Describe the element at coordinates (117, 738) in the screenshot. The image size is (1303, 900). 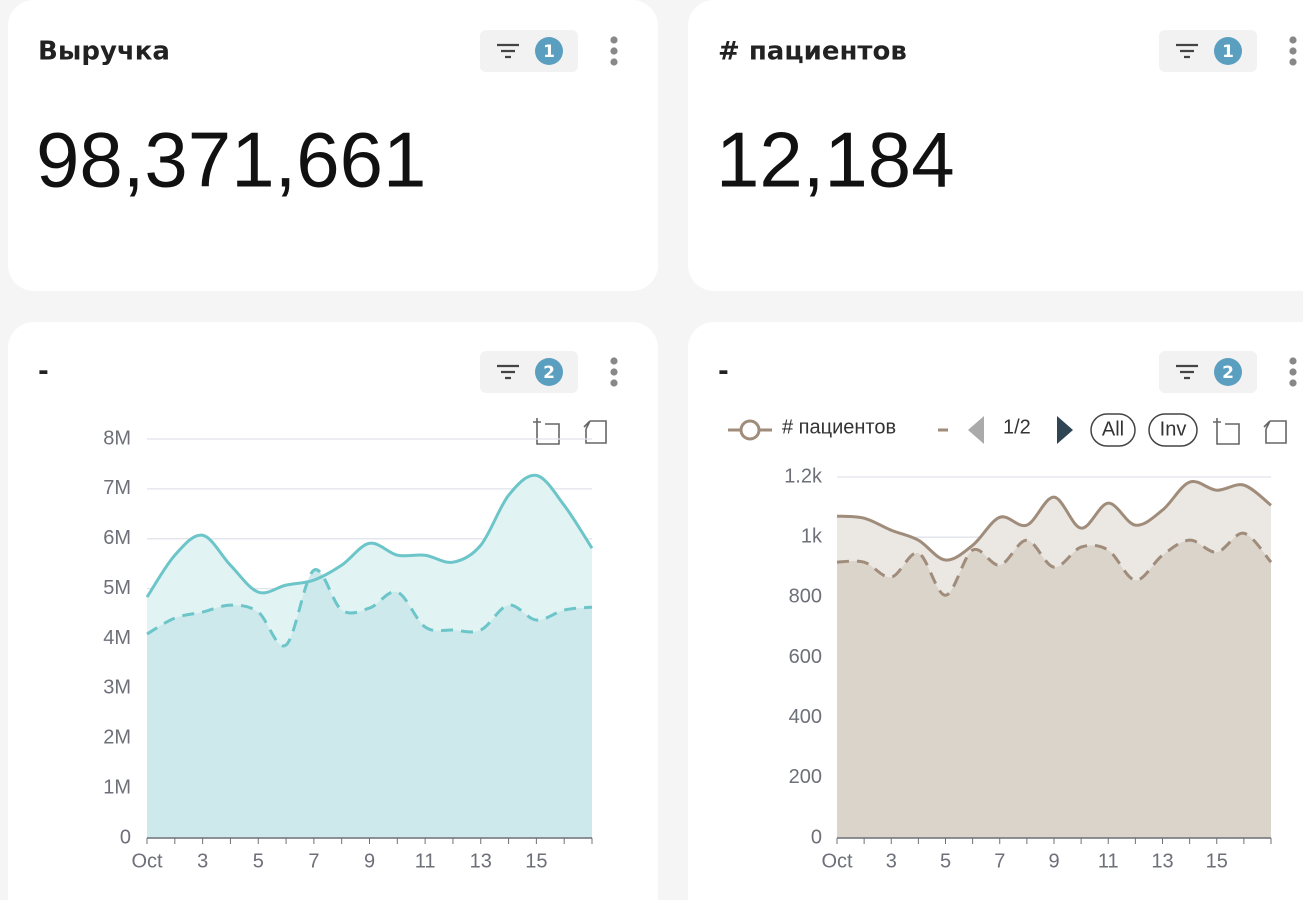
I see `y-tick-label: 2M` at that location.